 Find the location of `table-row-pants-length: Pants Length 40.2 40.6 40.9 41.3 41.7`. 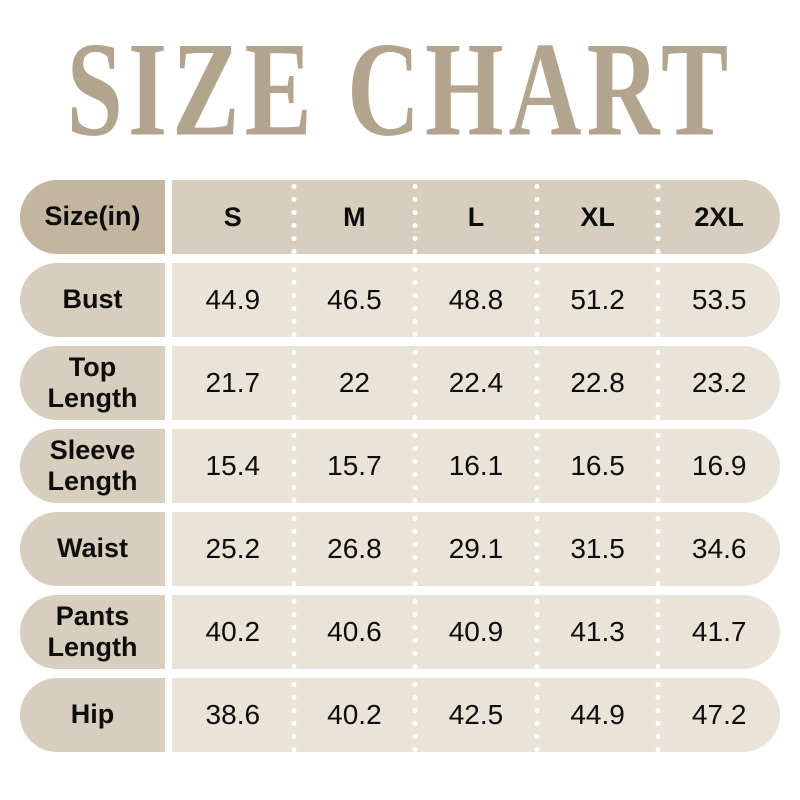

table-row-pants-length: Pants Length 40.2 40.6 40.9 41.3 41.7 is located at coordinates (400, 632).